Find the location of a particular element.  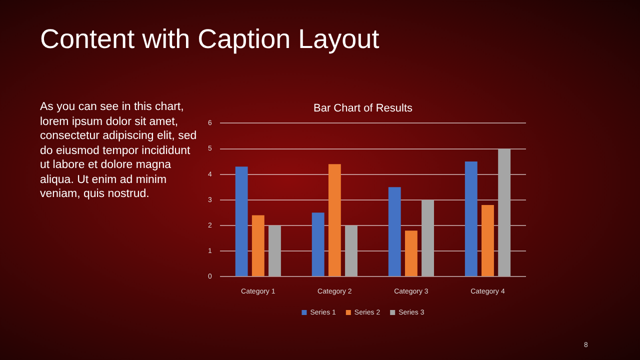

text: As you can see in this chart, lorem ipsum dolor sit amet, consectetur adipiscing elit, sed do eiusmod tempor incididunt ut labore et dolore magna aliqua. Ut enim ad minim veniam, quis nostrud. is located at coordinates (119, 151).